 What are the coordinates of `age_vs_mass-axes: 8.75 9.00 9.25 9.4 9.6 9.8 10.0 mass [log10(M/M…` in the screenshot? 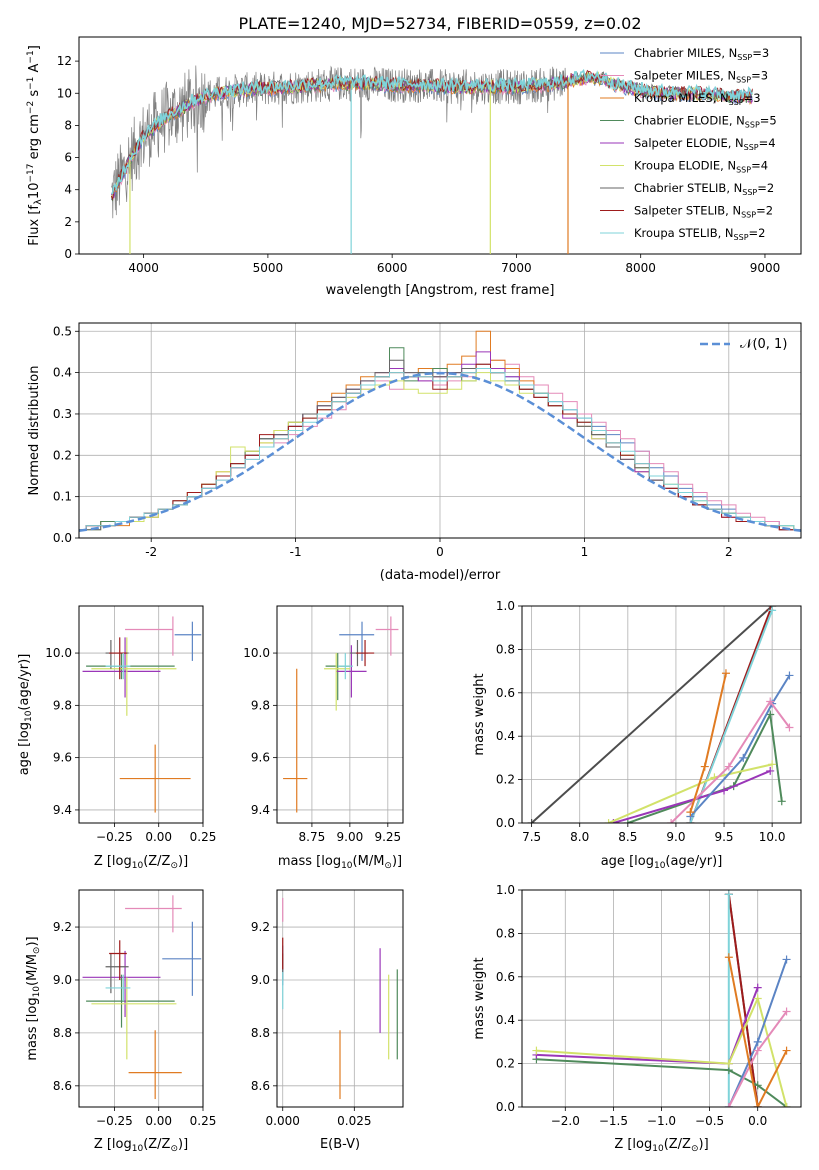 It's located at (323, 738).